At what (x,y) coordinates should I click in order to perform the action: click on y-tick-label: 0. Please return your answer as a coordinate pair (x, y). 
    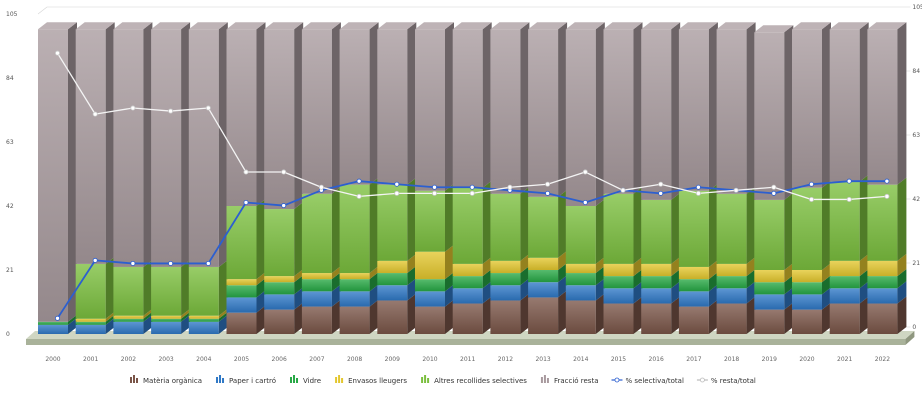
    Looking at the image, I should click on (8, 334).